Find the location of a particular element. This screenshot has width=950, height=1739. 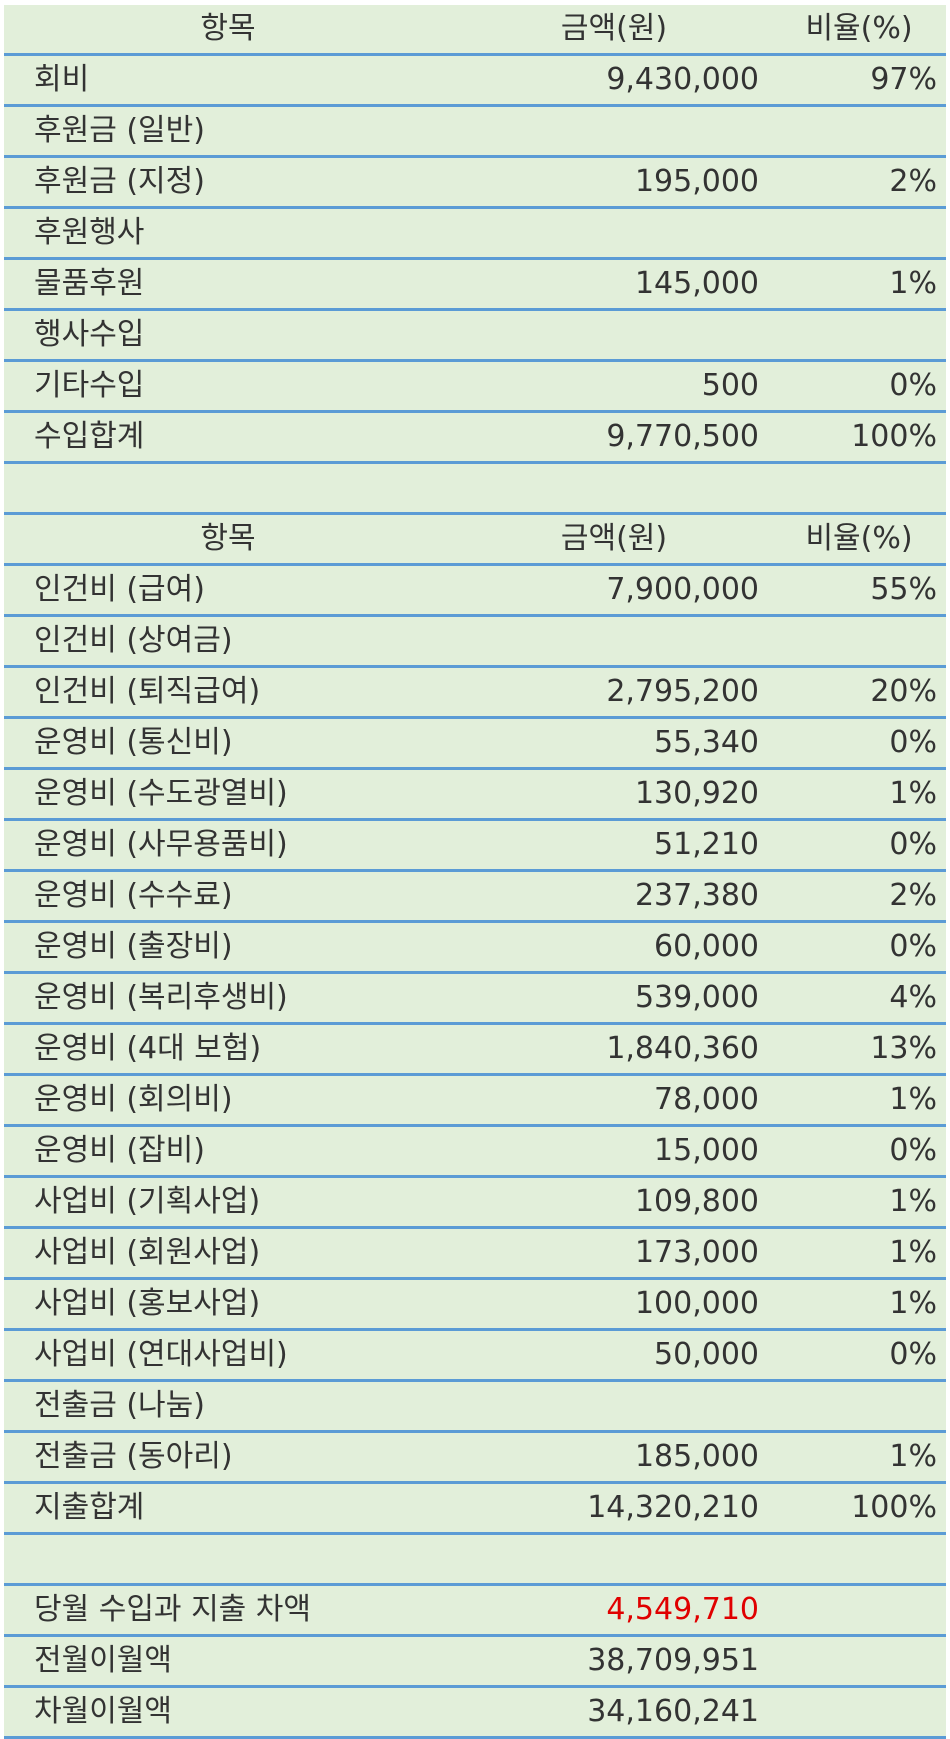

amount: 55,340 is located at coordinates (706, 742).